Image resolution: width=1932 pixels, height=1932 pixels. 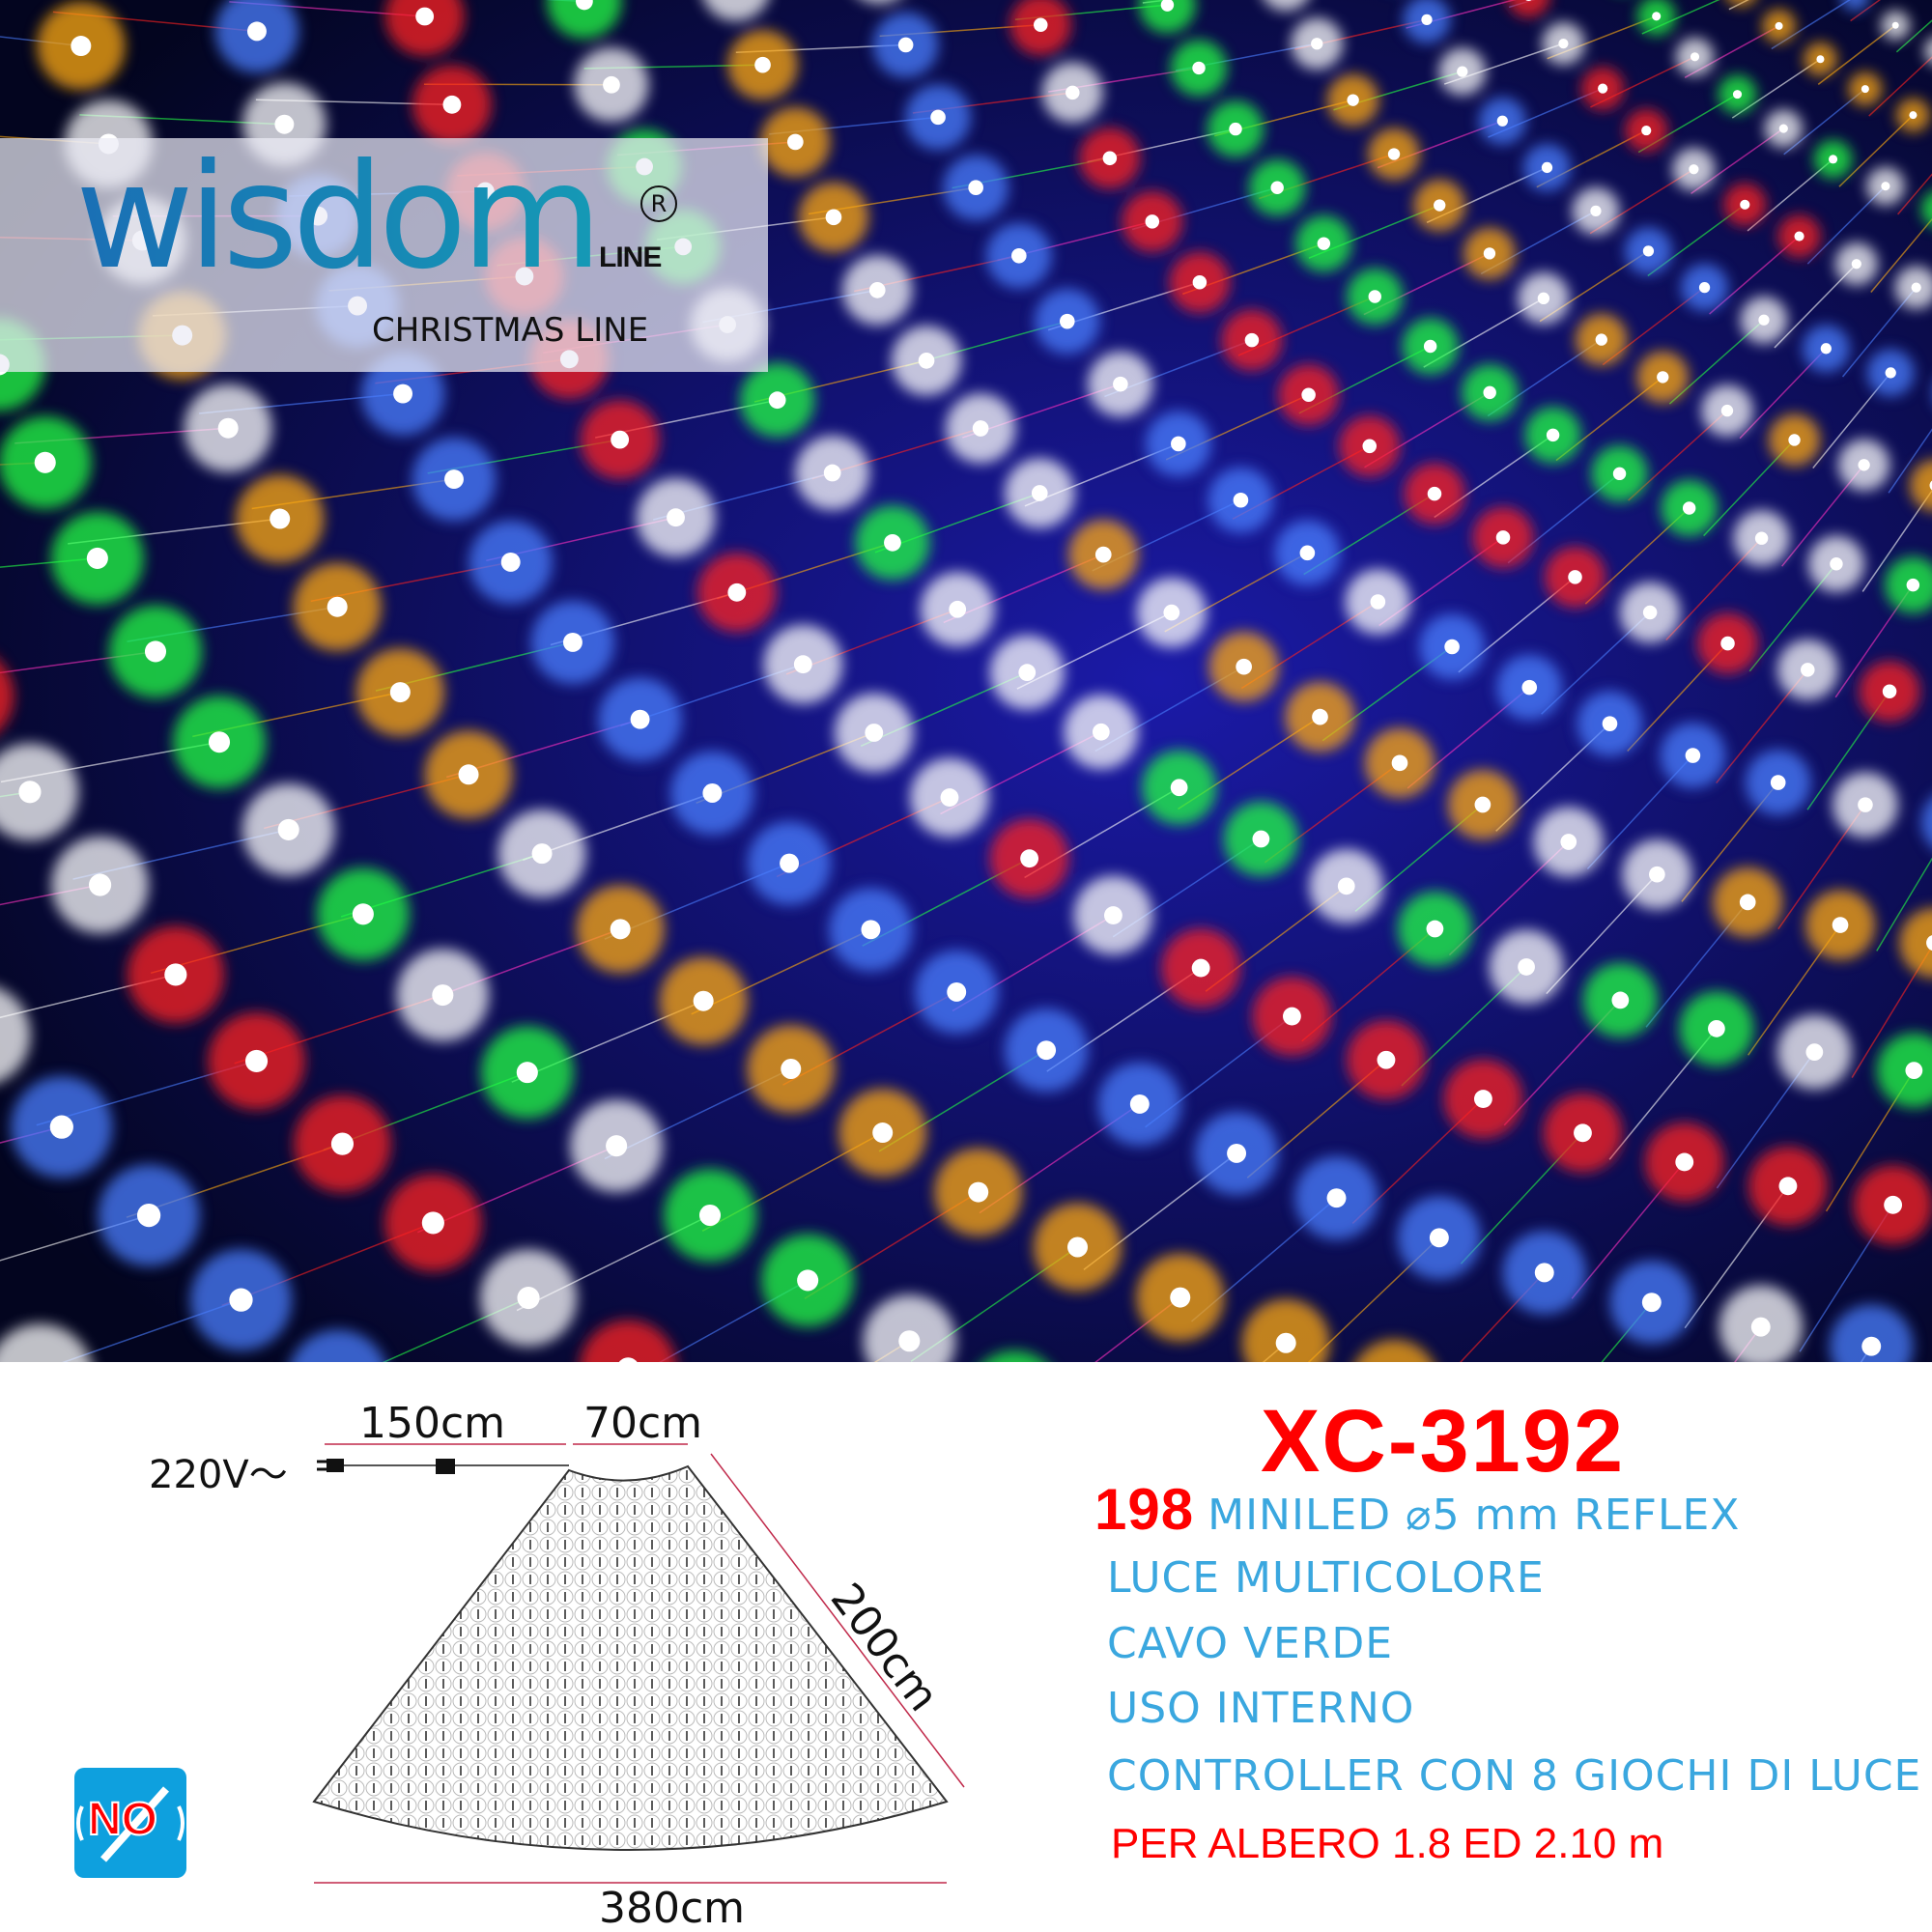 What do you see at coordinates (1326, 1578) in the screenshot?
I see `spec-color: LUCE MULTICOLORE` at bounding box center [1326, 1578].